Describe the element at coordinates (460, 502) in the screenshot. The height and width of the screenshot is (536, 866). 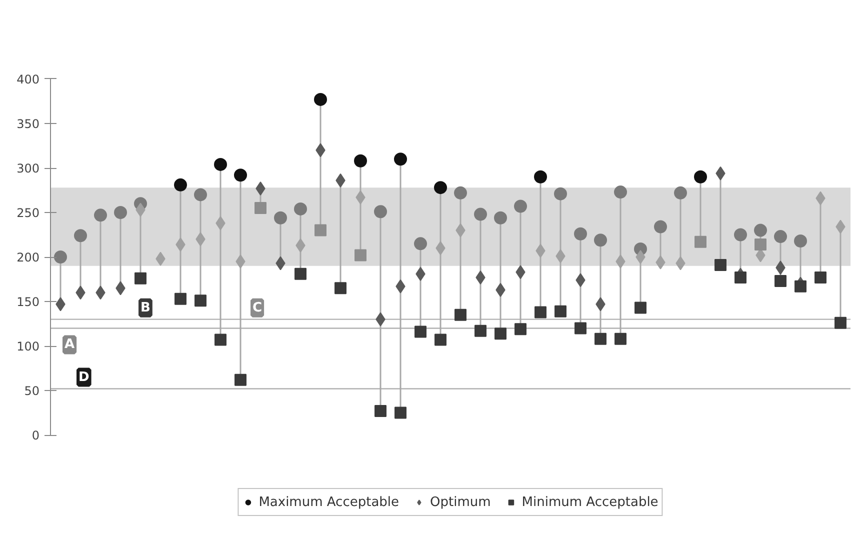
I see `legend-label: Optimum` at that location.